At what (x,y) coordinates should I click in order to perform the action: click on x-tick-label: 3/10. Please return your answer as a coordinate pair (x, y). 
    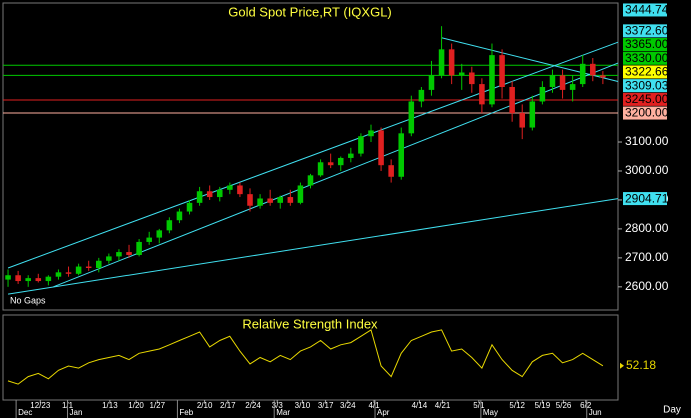
    Looking at the image, I should click on (303, 405).